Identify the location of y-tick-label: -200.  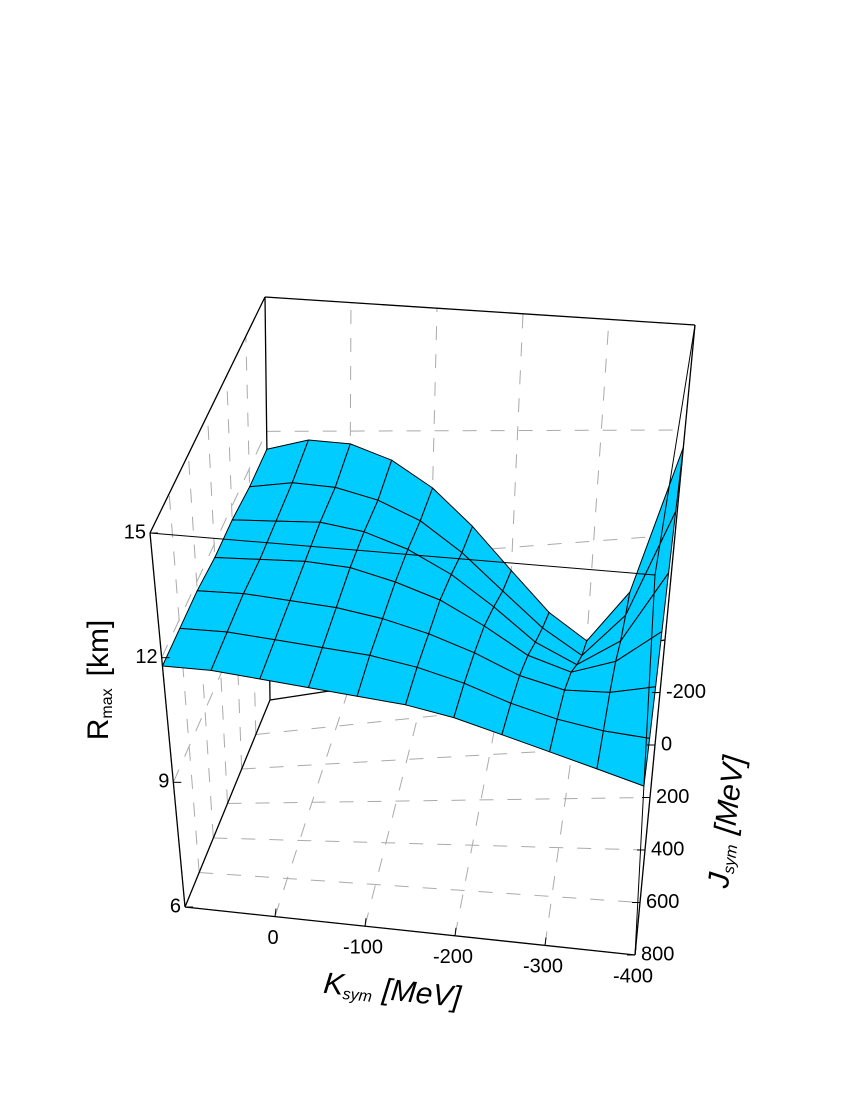
(686, 692).